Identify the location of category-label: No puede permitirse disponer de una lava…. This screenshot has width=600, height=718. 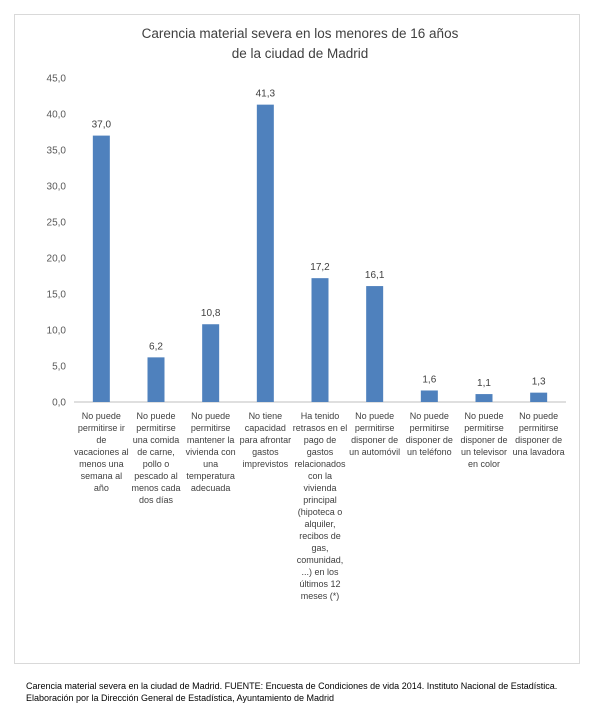
(538, 434).